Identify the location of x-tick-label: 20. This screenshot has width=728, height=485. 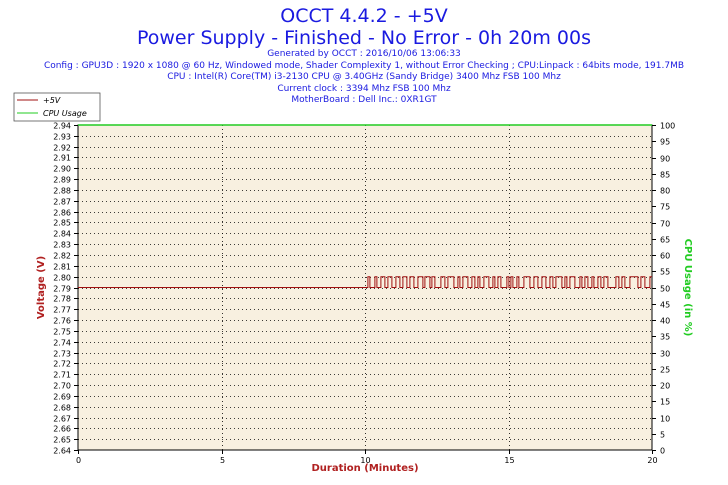
(652, 460).